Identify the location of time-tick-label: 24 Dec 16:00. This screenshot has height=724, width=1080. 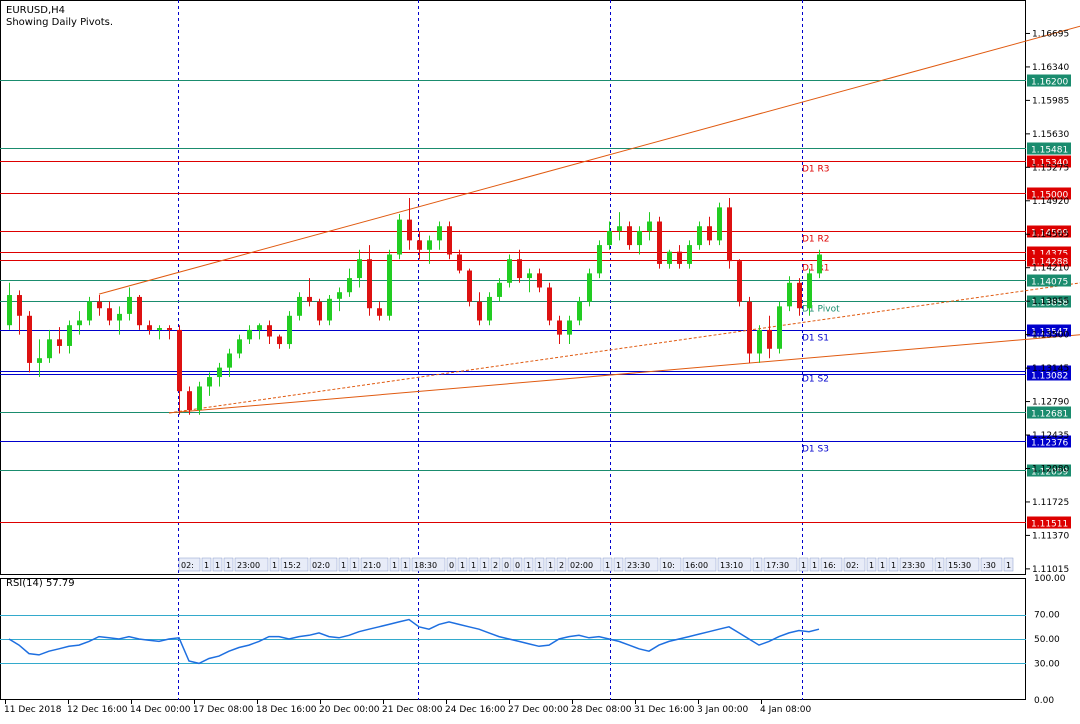
(475, 710).